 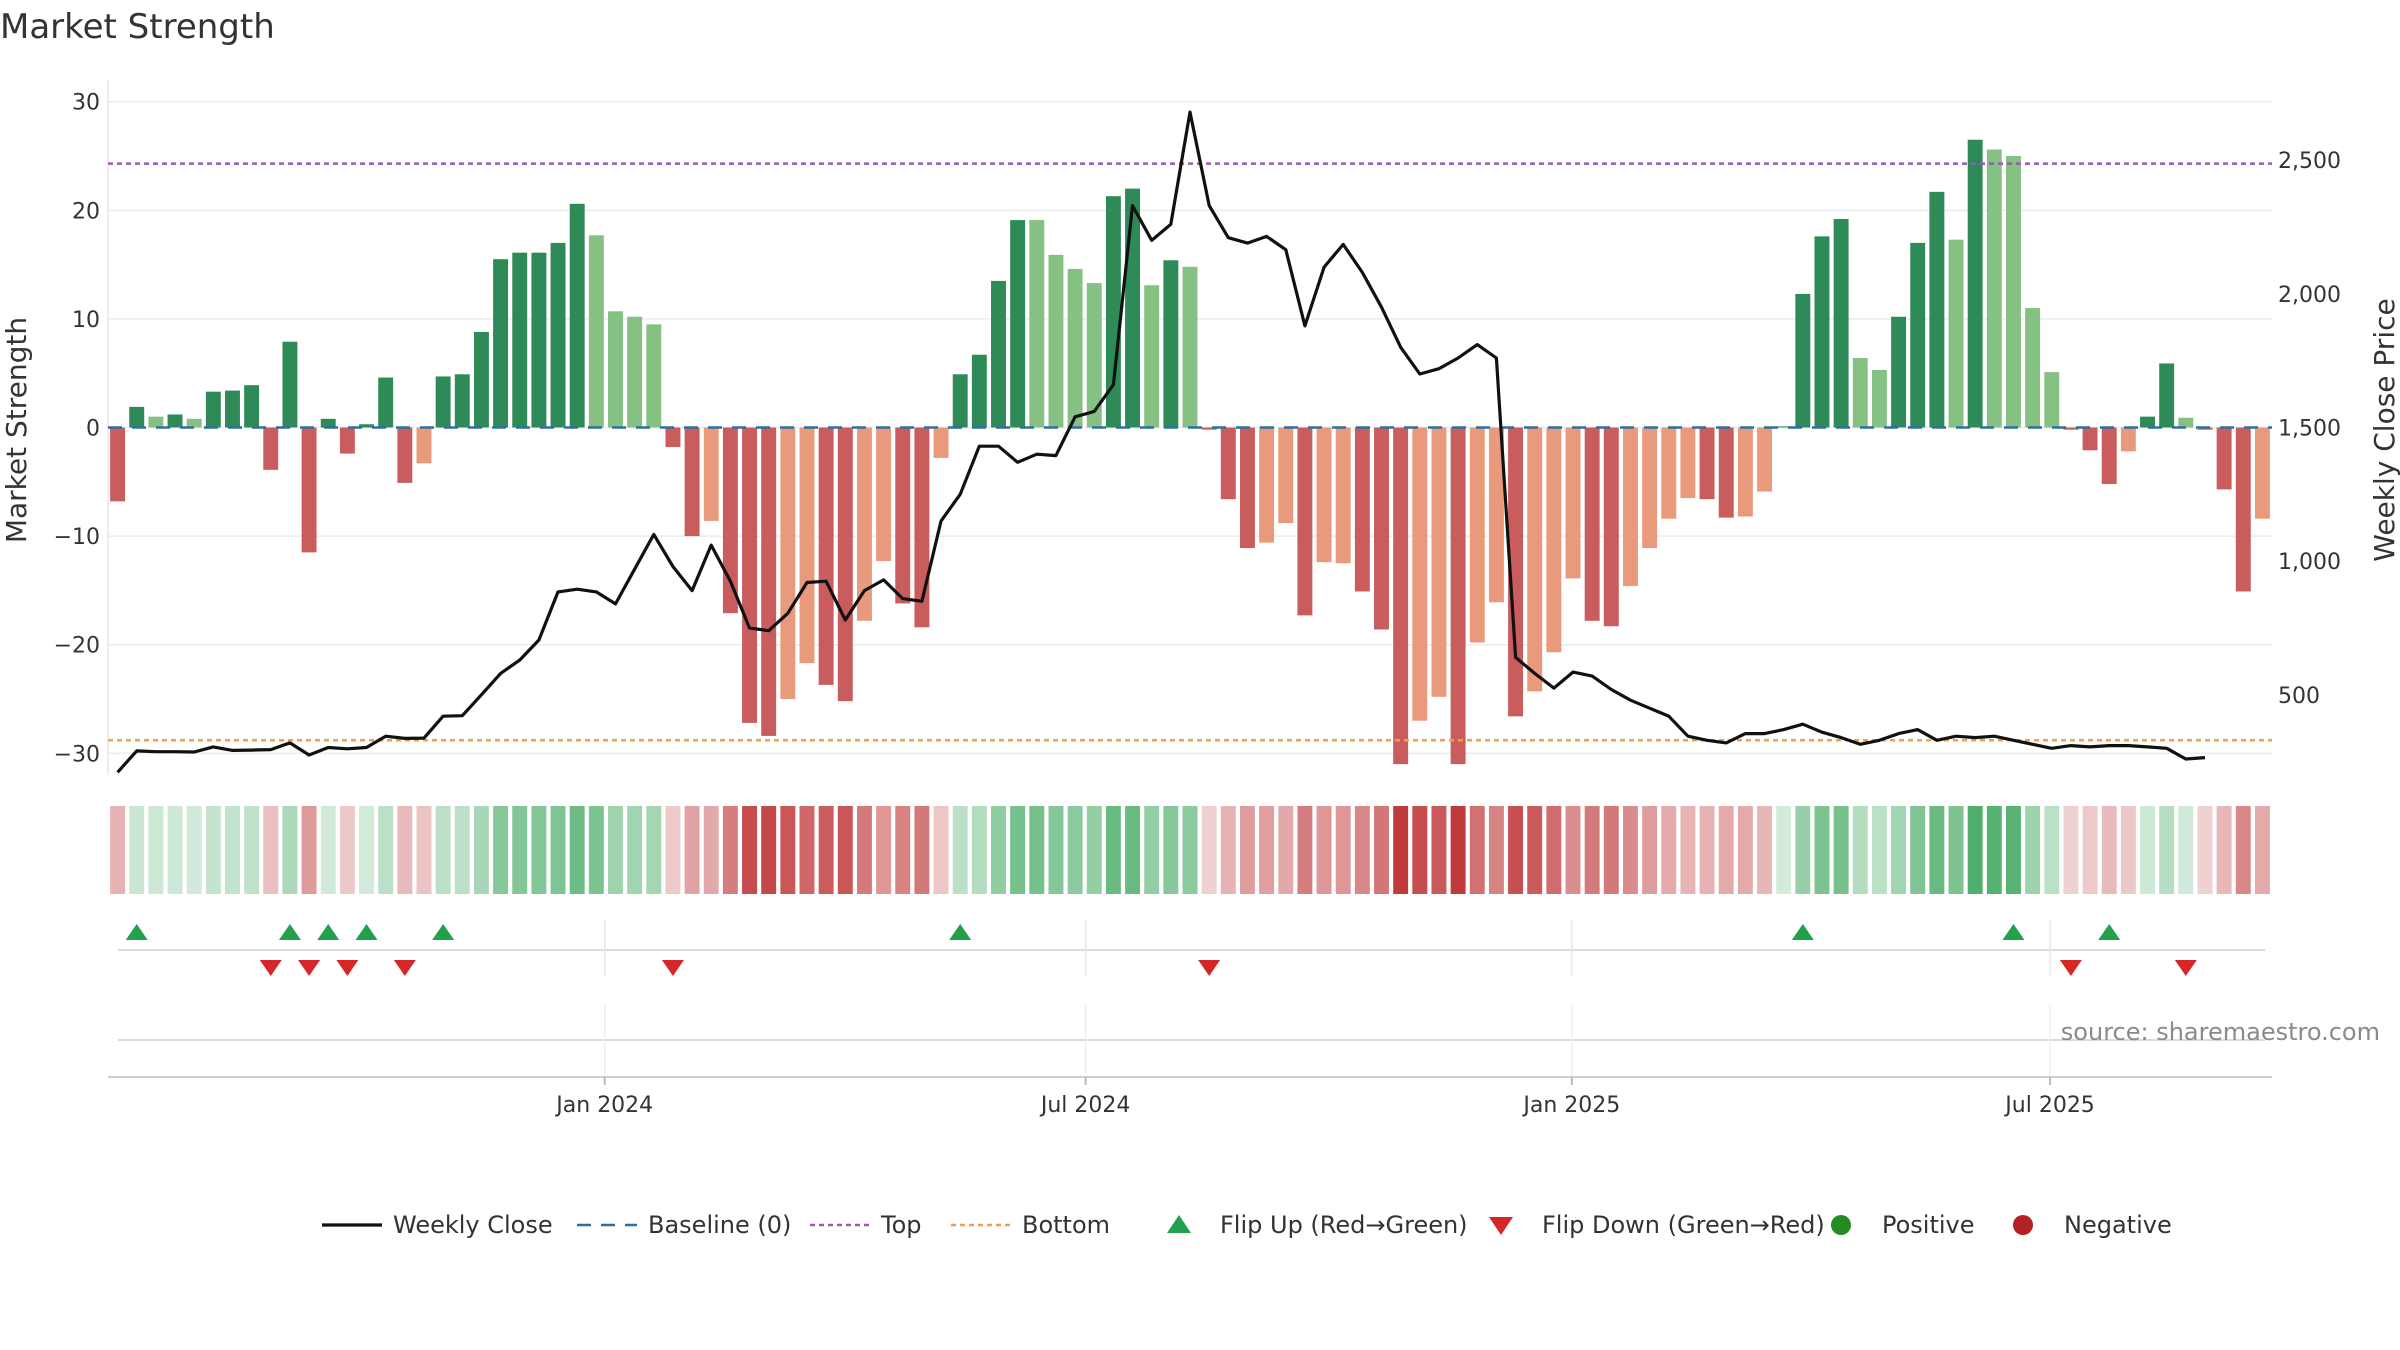 I want to click on legend-label: Flip Up (Red→Green), so click(x=1344, y=1225).